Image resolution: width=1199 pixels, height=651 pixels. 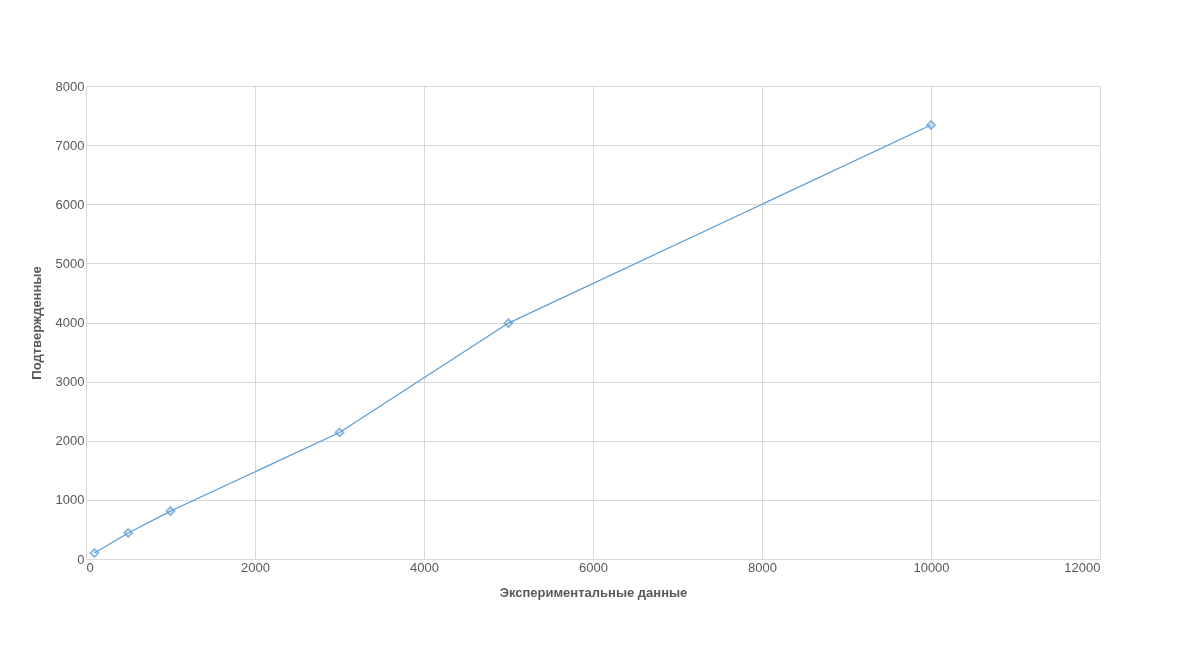 What do you see at coordinates (70, 441) in the screenshot?
I see `y-tick-label: 2000` at bounding box center [70, 441].